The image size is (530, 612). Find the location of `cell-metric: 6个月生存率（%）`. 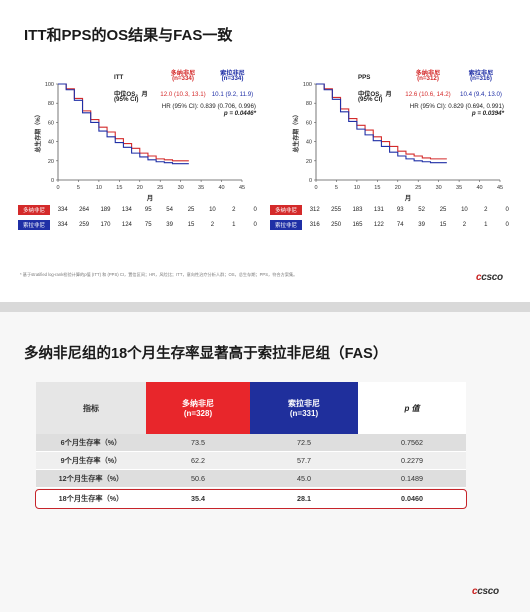

cell-metric: 6个月生存率（%） is located at coordinates (91, 442).